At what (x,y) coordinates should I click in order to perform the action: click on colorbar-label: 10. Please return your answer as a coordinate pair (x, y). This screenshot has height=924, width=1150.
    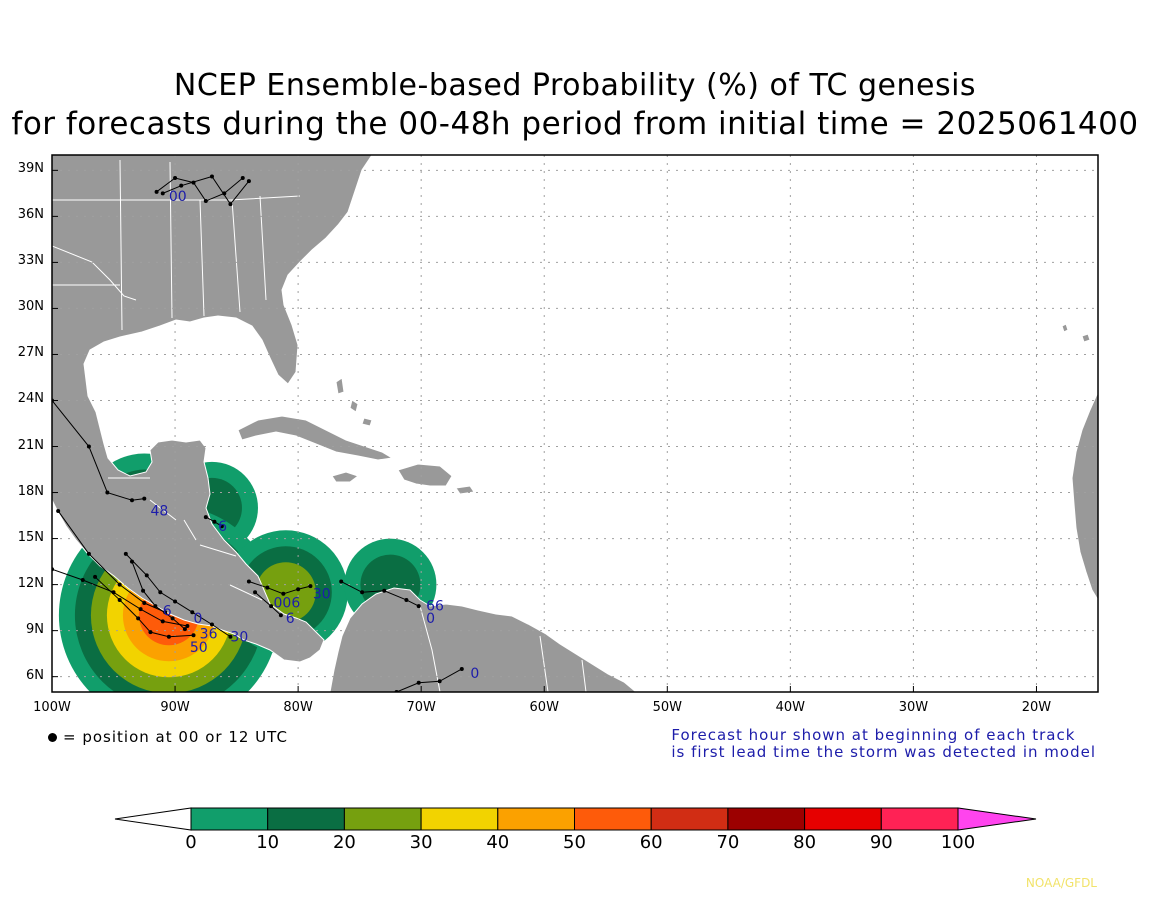
    Looking at the image, I should click on (268, 842).